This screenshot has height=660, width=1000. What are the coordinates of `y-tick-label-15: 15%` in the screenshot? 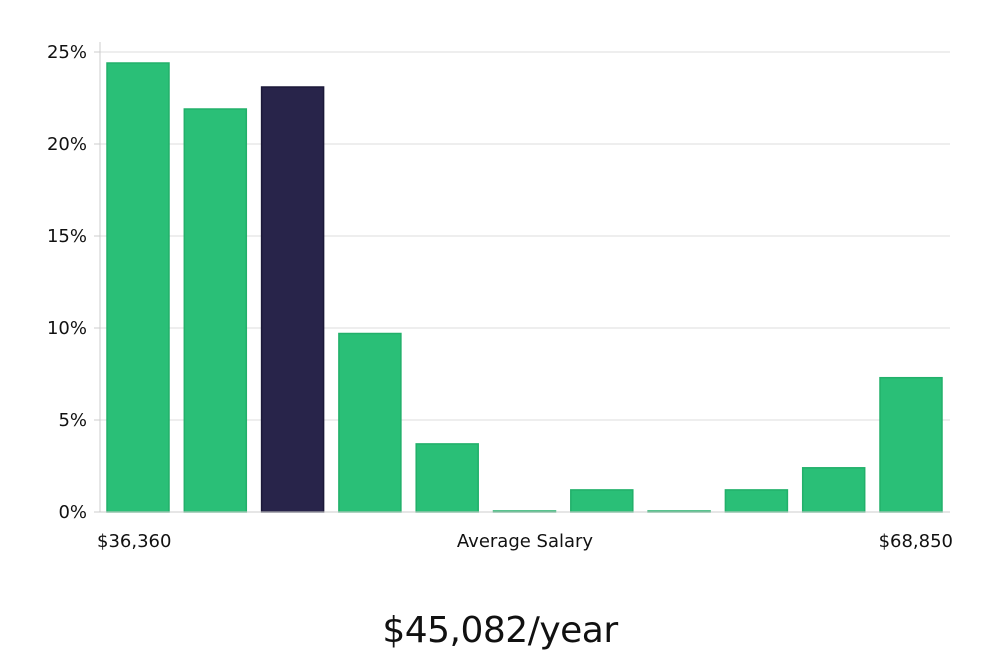 It's located at (67, 236).